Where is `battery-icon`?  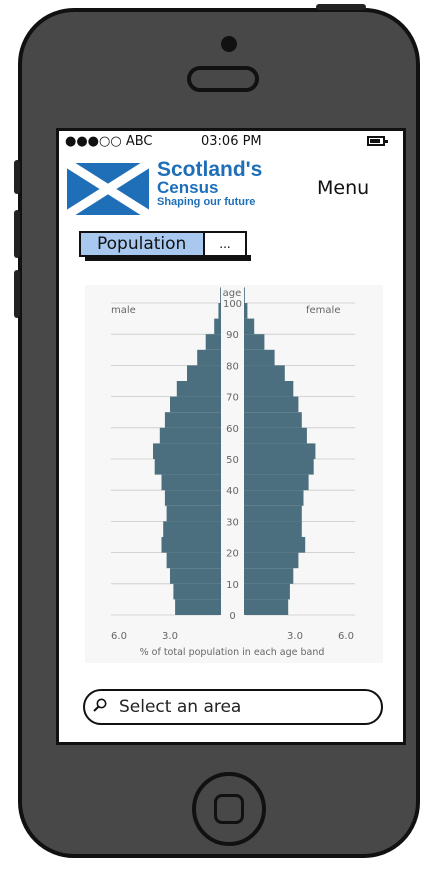 battery-icon is located at coordinates (377, 141).